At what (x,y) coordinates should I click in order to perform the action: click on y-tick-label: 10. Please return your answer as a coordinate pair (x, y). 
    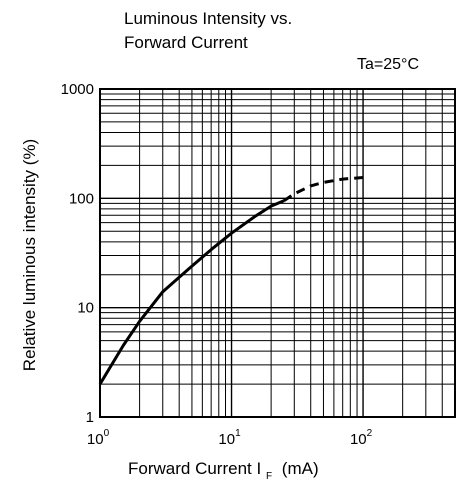
    Looking at the image, I should click on (85, 308).